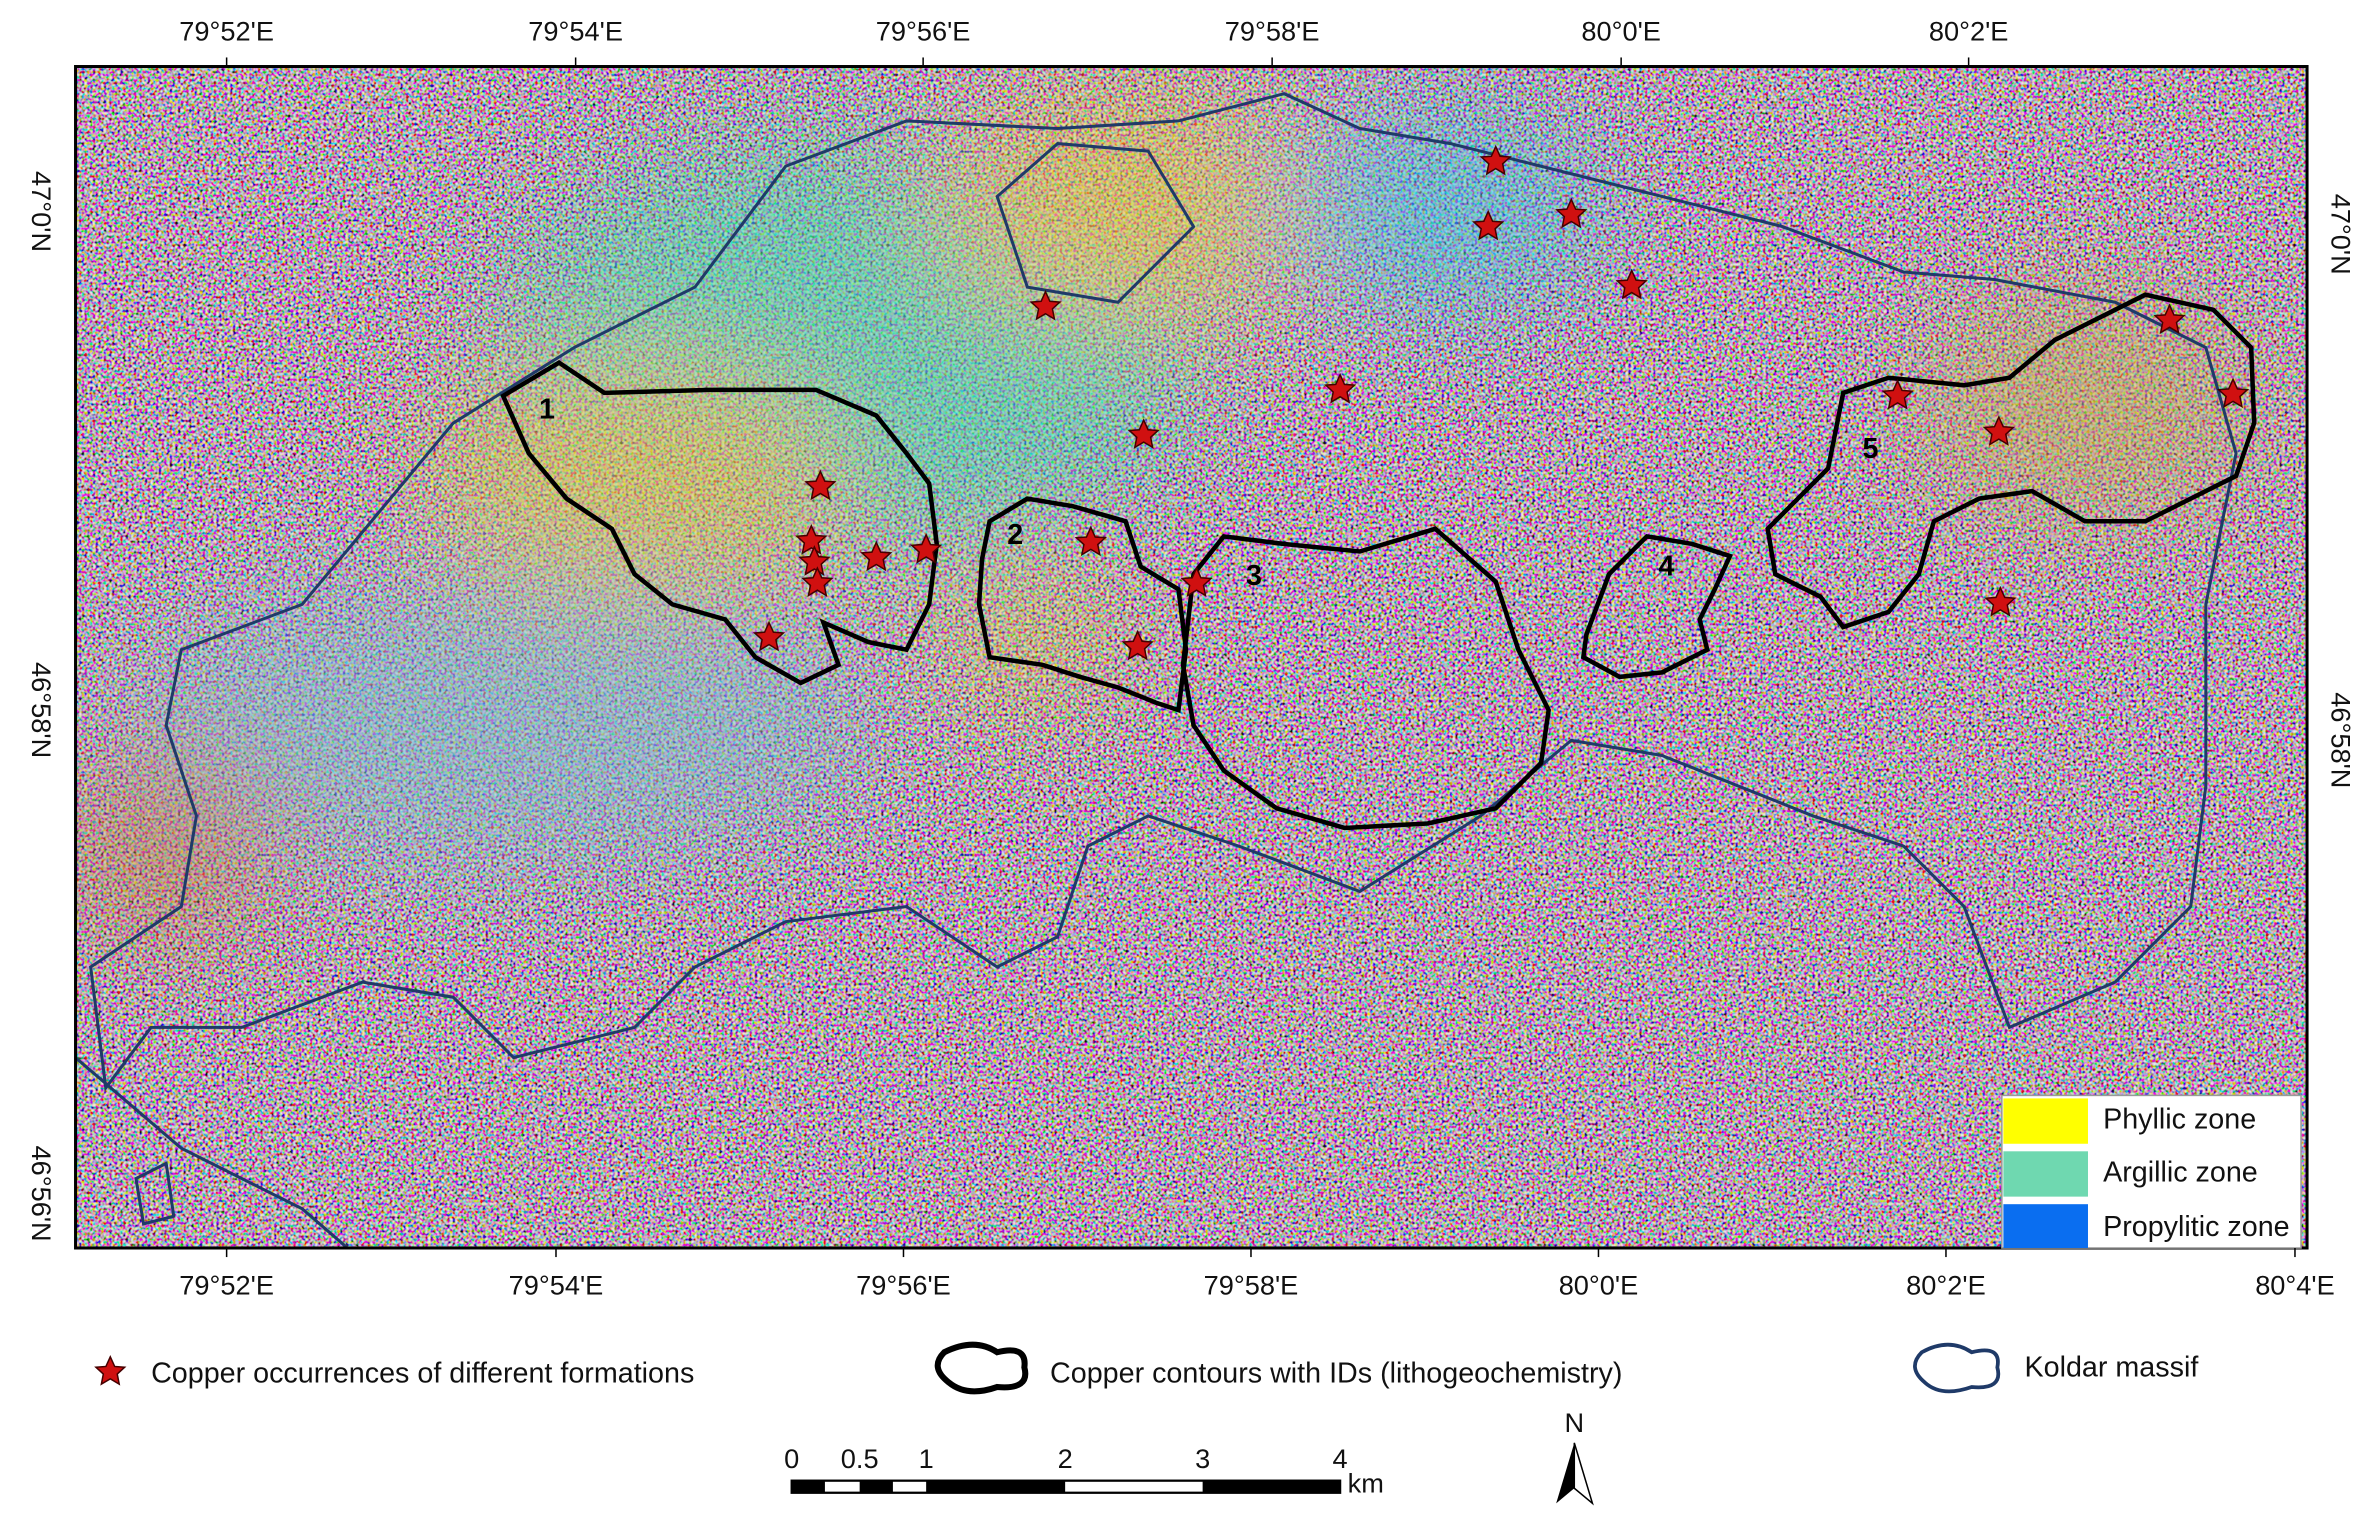 The image size is (2369, 1520). Describe the element at coordinates (1957, 1368) in the screenshot. I see `legend-massif` at that location.